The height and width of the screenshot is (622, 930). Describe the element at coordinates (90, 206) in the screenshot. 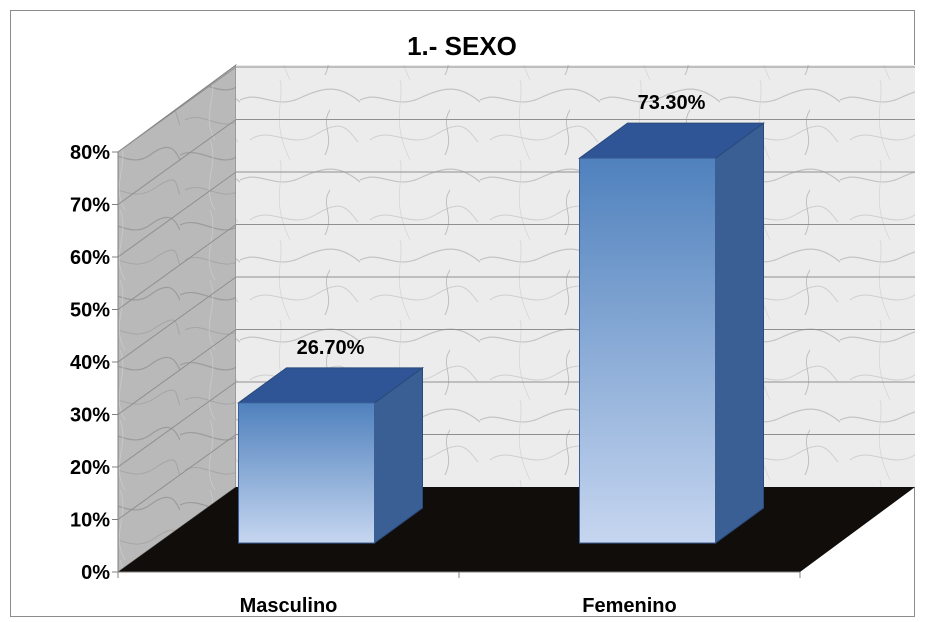

I see `y-tick-label: 70%` at that location.